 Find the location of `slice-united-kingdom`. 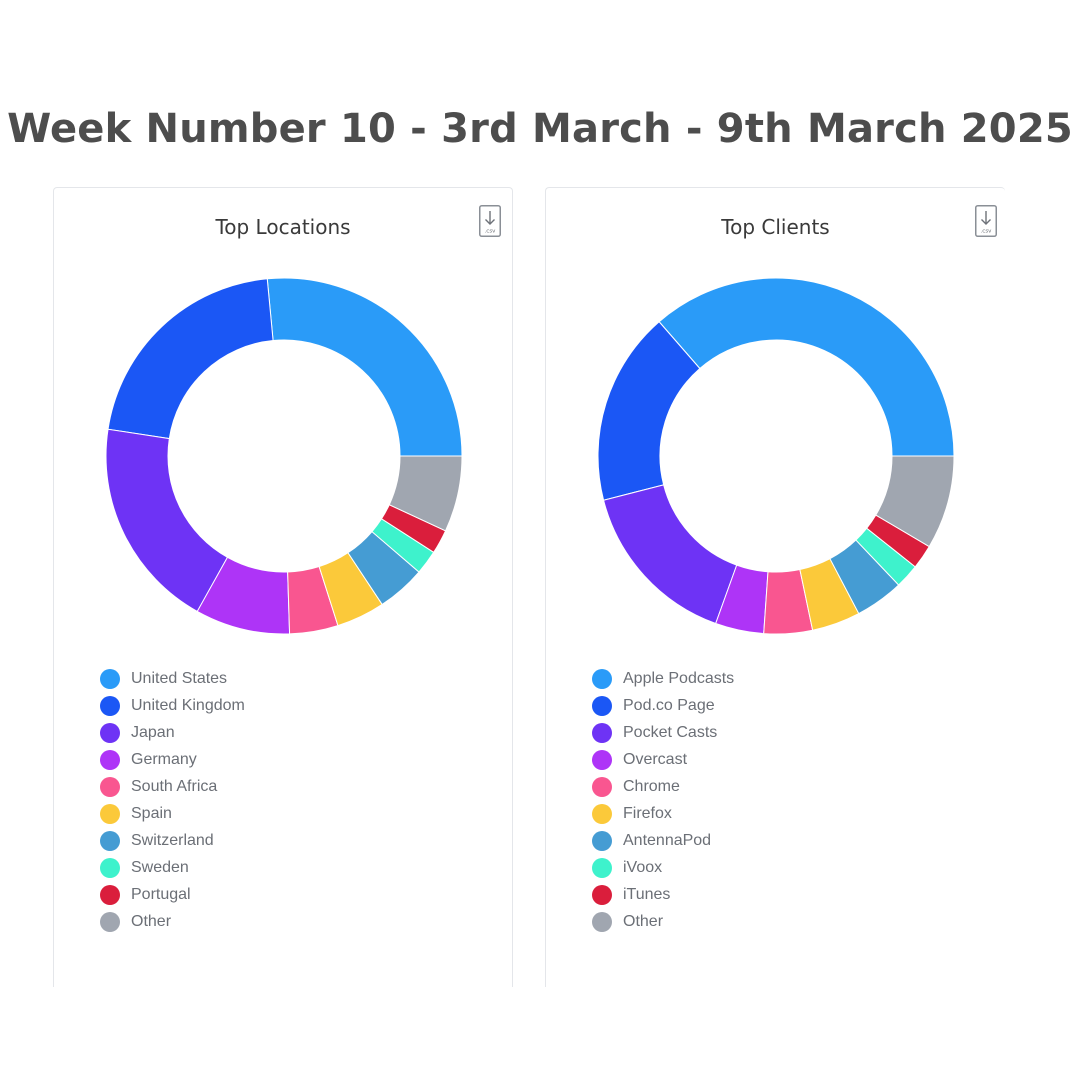

slice-united-kingdom is located at coordinates (190, 359).